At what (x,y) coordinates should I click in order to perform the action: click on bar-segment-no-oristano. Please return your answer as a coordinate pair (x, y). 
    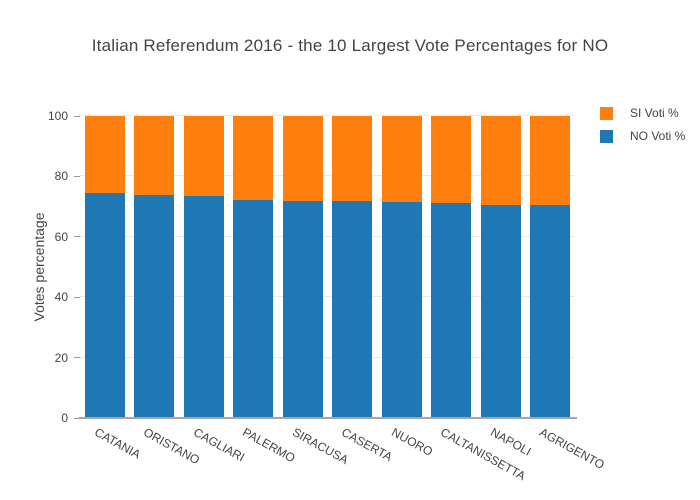
    Looking at the image, I should click on (154, 306).